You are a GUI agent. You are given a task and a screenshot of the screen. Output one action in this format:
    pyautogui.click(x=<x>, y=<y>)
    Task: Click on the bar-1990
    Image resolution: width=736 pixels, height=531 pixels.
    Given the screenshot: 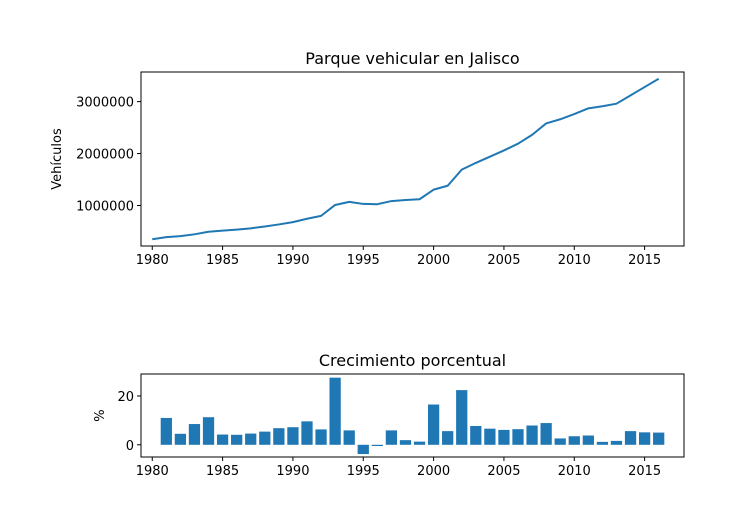 What is the action you would take?
    pyautogui.click(x=293, y=436)
    